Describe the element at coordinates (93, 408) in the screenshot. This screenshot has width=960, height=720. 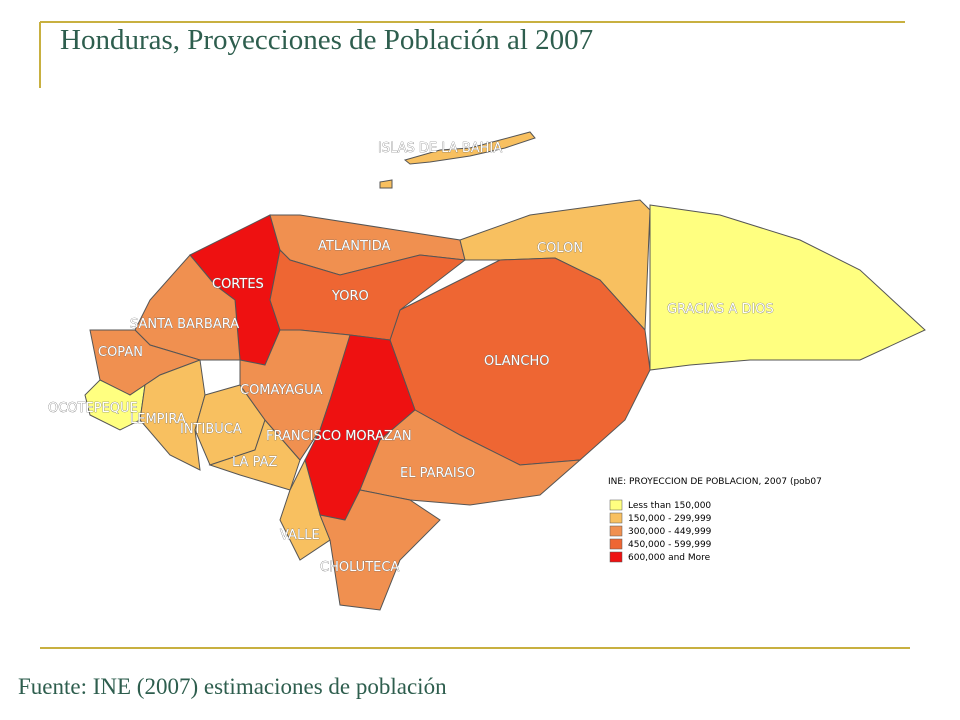
I see `department-label: OCOTEPEQUE` at that location.